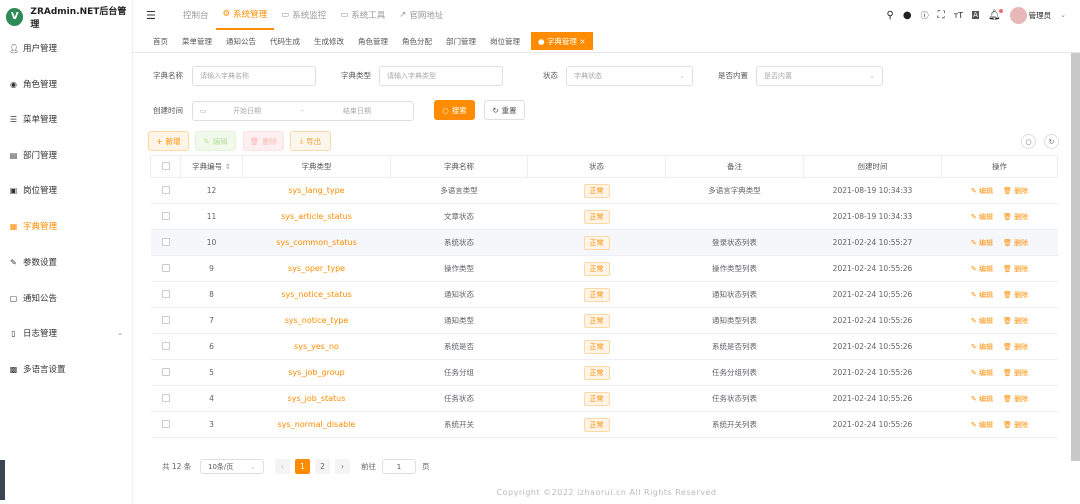 The height and width of the screenshot is (504, 1080). I want to click on tab-7: 部门管理, so click(461, 41).